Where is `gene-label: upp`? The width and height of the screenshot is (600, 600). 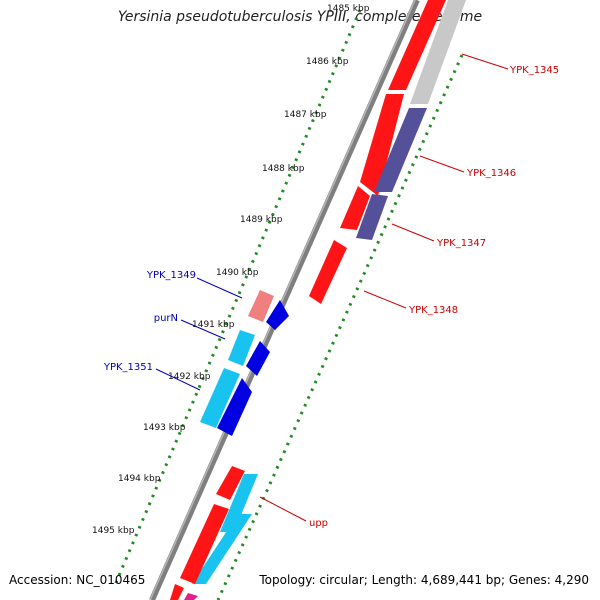 gene-label: upp is located at coordinates (318, 523).